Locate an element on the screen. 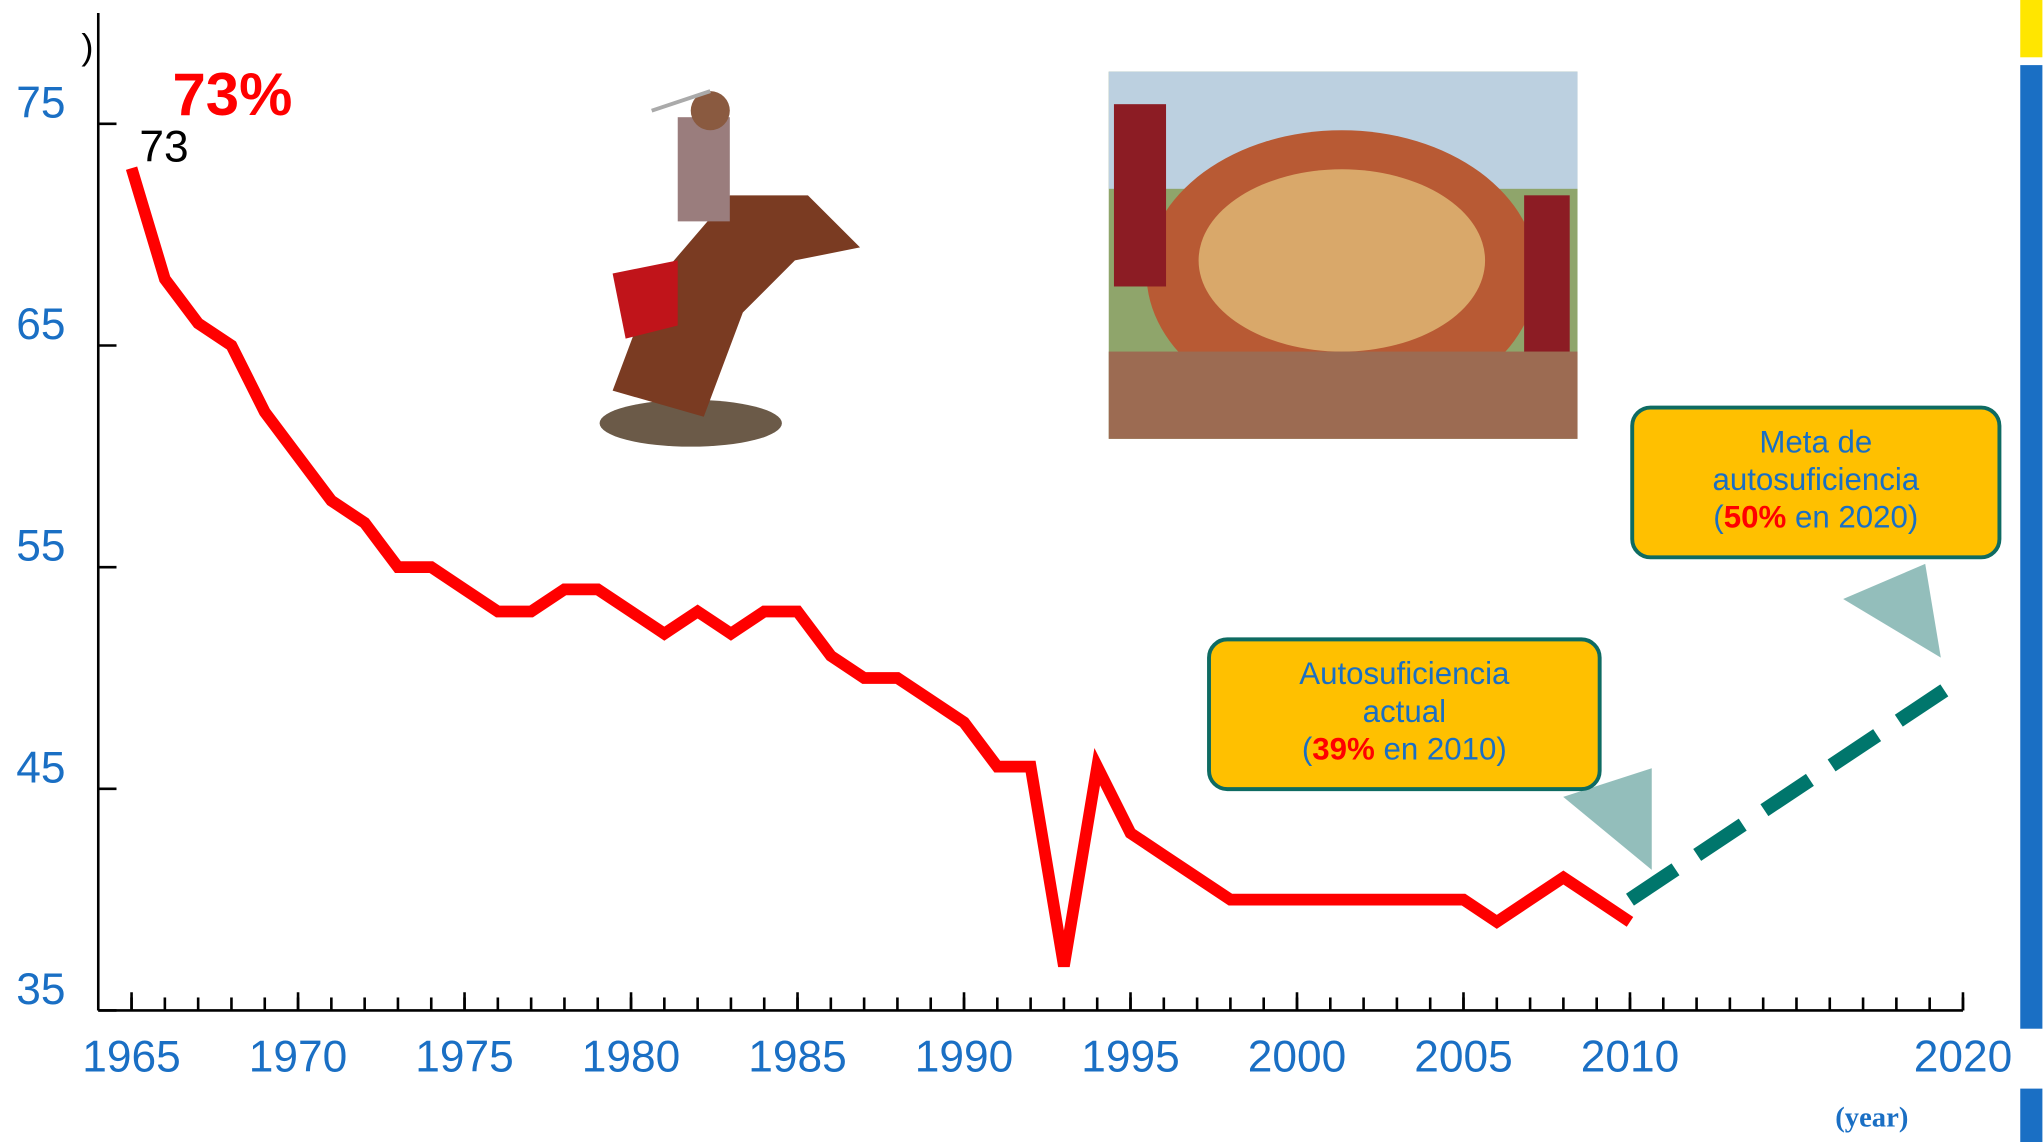 This screenshot has width=2043, height=1142. x-tick-label: 2000 is located at coordinates (1297, 1057).